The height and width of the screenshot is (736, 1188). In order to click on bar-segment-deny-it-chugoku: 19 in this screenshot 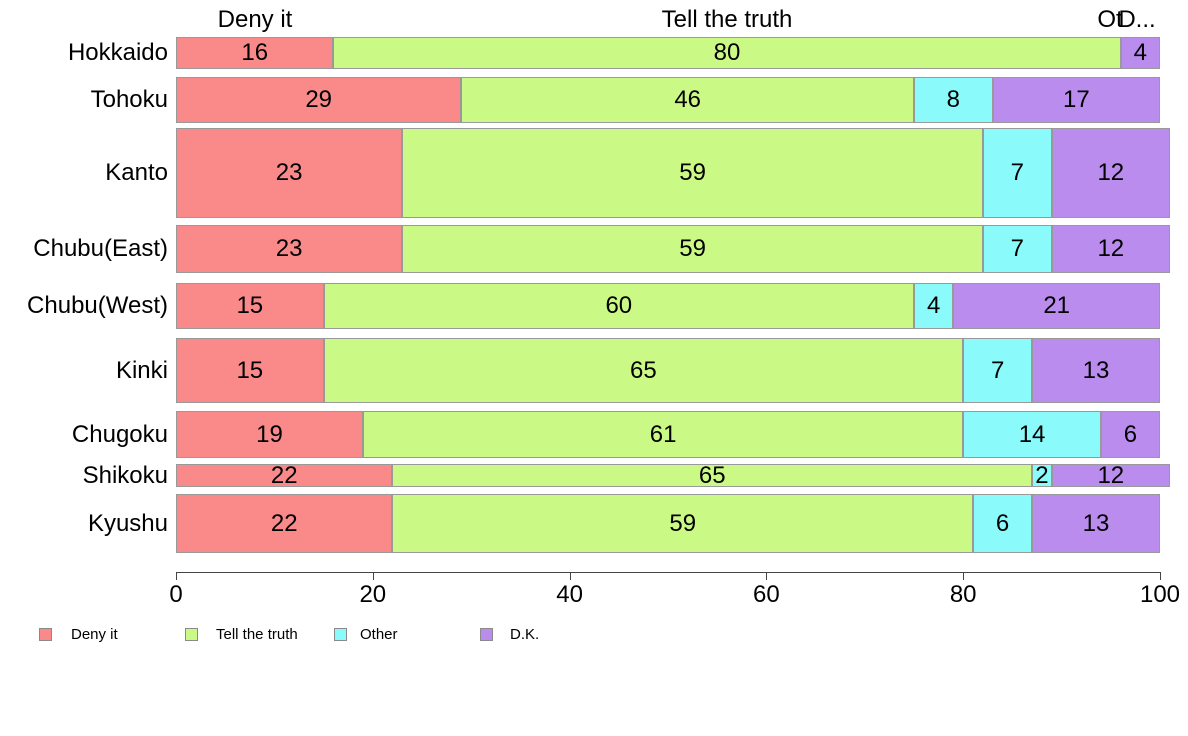, I will do `click(269, 434)`.